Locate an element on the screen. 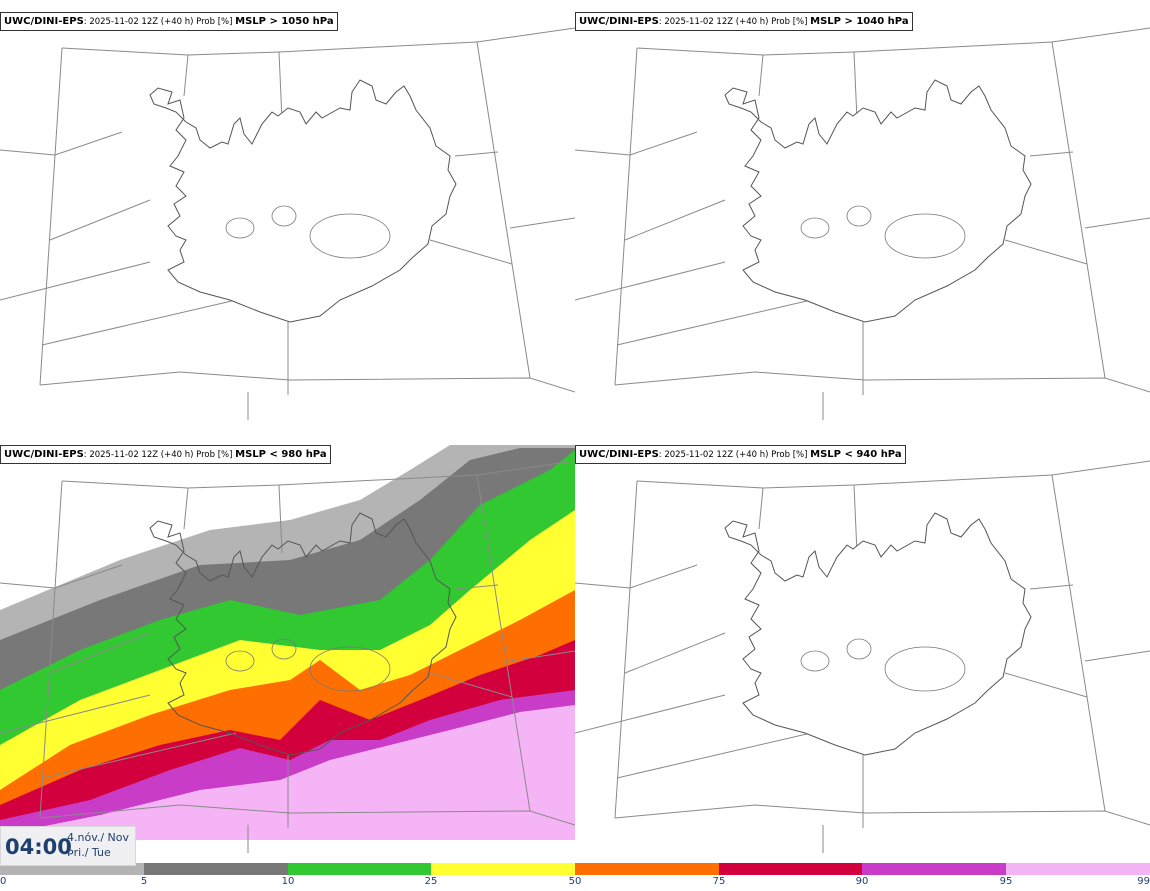 The height and width of the screenshot is (891, 1150). valid-weekday: Þri./ Tue is located at coordinates (89, 852).